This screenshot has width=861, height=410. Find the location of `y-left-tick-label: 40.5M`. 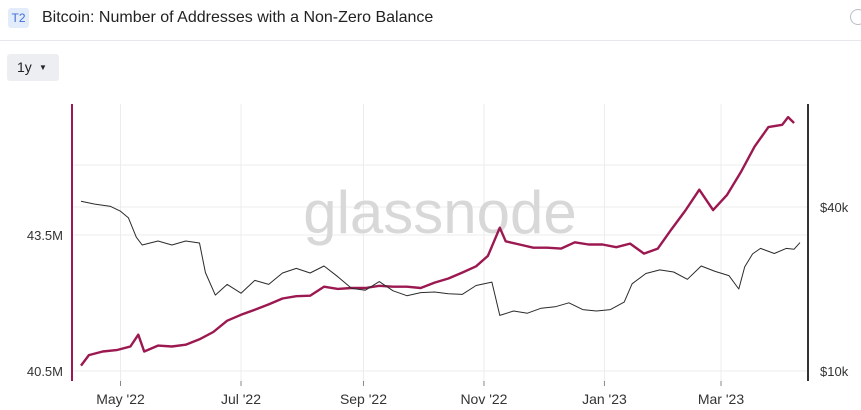

y-left-tick-label: 40.5M is located at coordinates (45, 371).